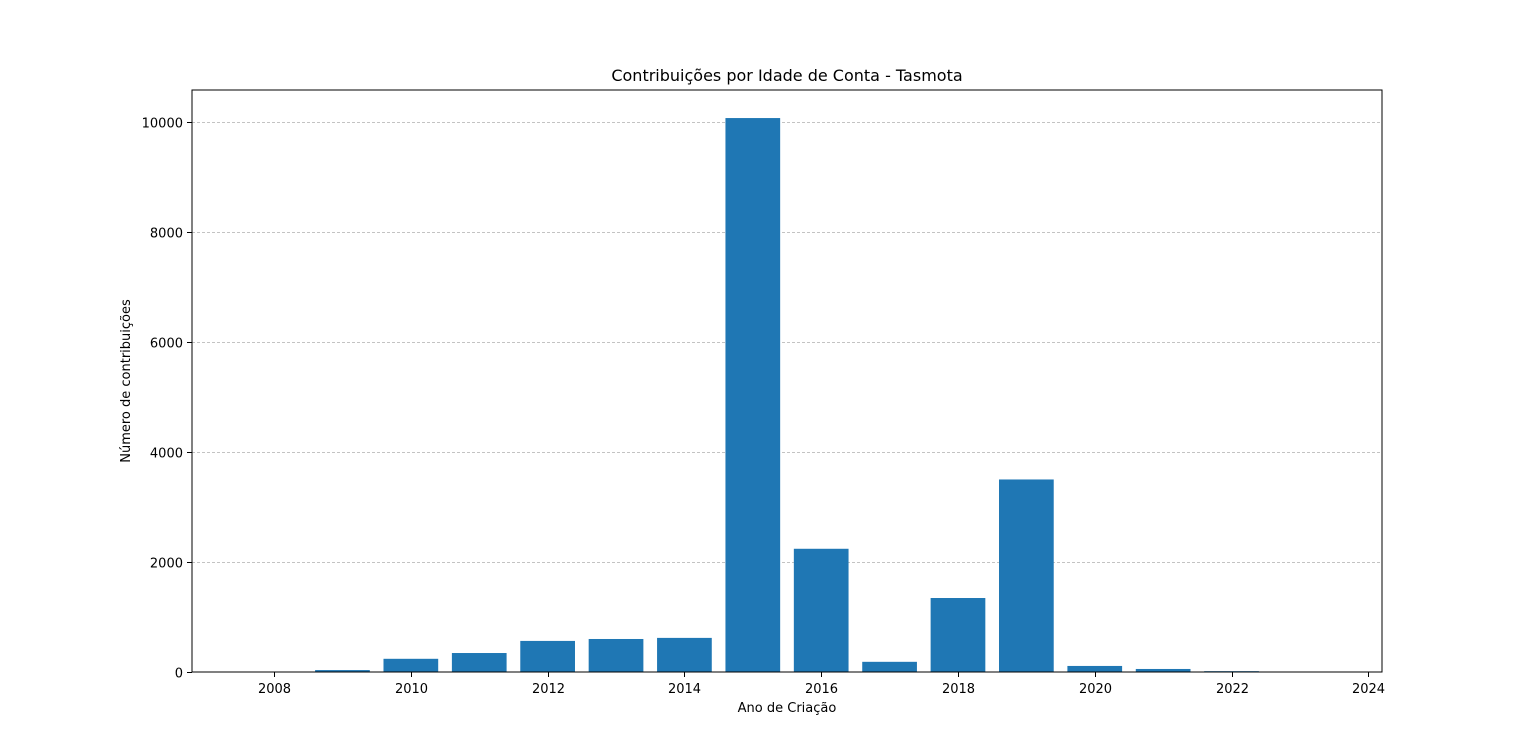 The width and height of the screenshot is (1536, 754). What do you see at coordinates (166, 344) in the screenshot?
I see `y-tick-label: 6000` at bounding box center [166, 344].